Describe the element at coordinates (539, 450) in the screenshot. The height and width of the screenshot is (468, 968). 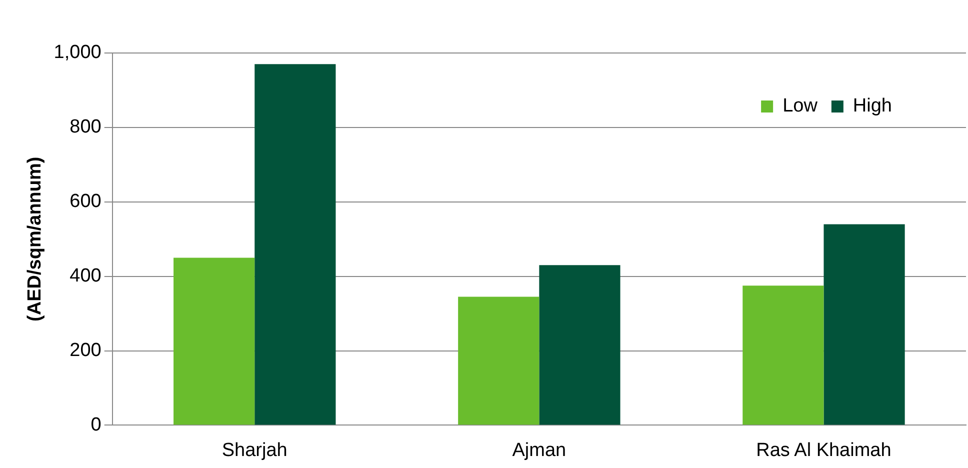
I see `x-tick-label: Ajman` at that location.